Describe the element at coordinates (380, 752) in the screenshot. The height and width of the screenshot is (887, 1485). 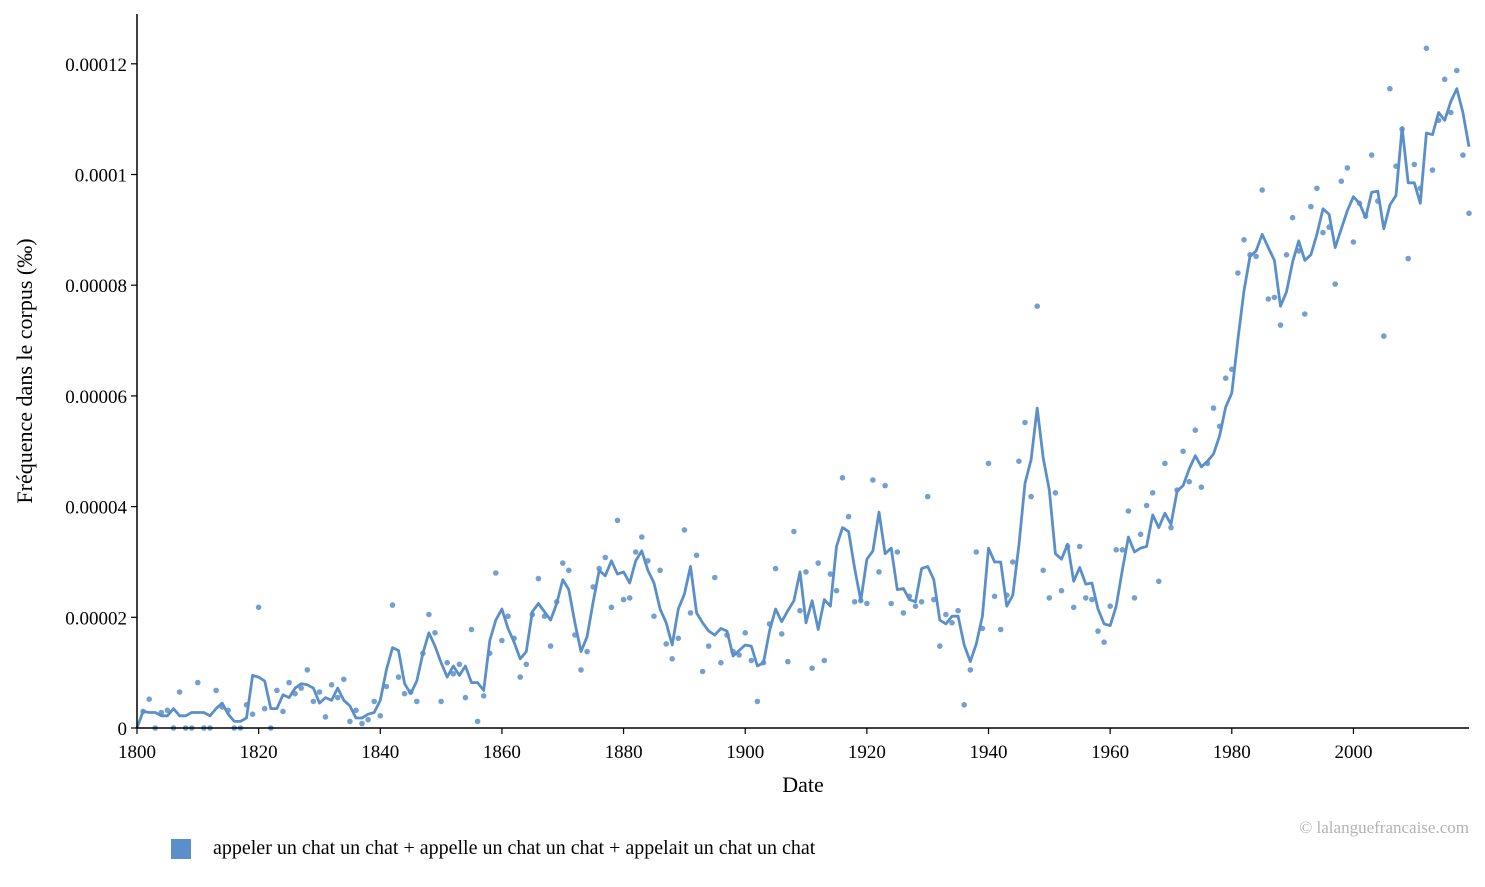
I see `x-tick-label: 1840` at that location.